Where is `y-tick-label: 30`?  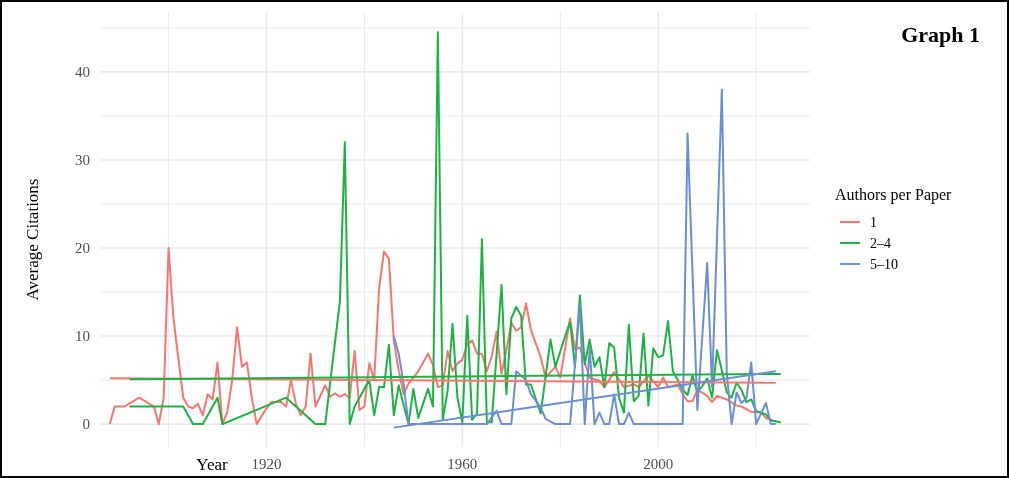
y-tick-label: 30 is located at coordinates (82, 160).